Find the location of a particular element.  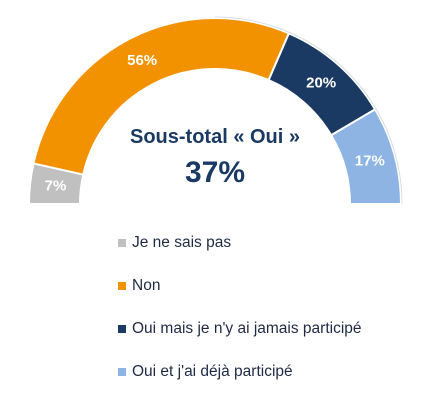

legend-label-non: Non is located at coordinates (146, 285).